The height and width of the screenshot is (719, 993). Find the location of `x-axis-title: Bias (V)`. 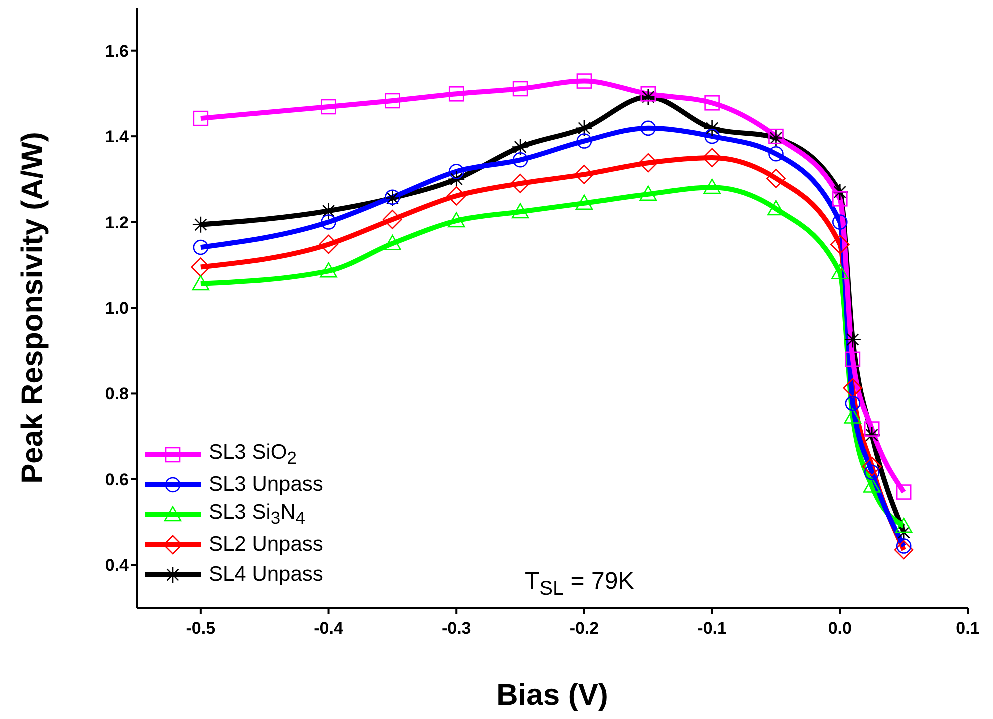

x-axis-title: Bias (V) is located at coordinates (552, 695).